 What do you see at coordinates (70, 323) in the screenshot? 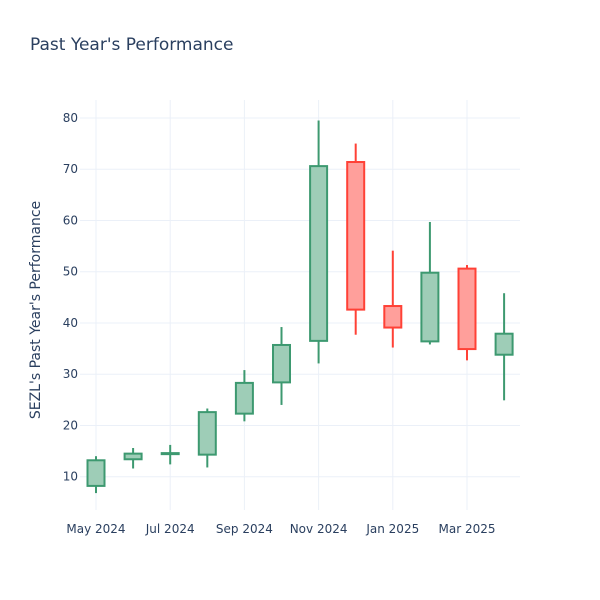
I see `y-tick-label: 40` at bounding box center [70, 323].